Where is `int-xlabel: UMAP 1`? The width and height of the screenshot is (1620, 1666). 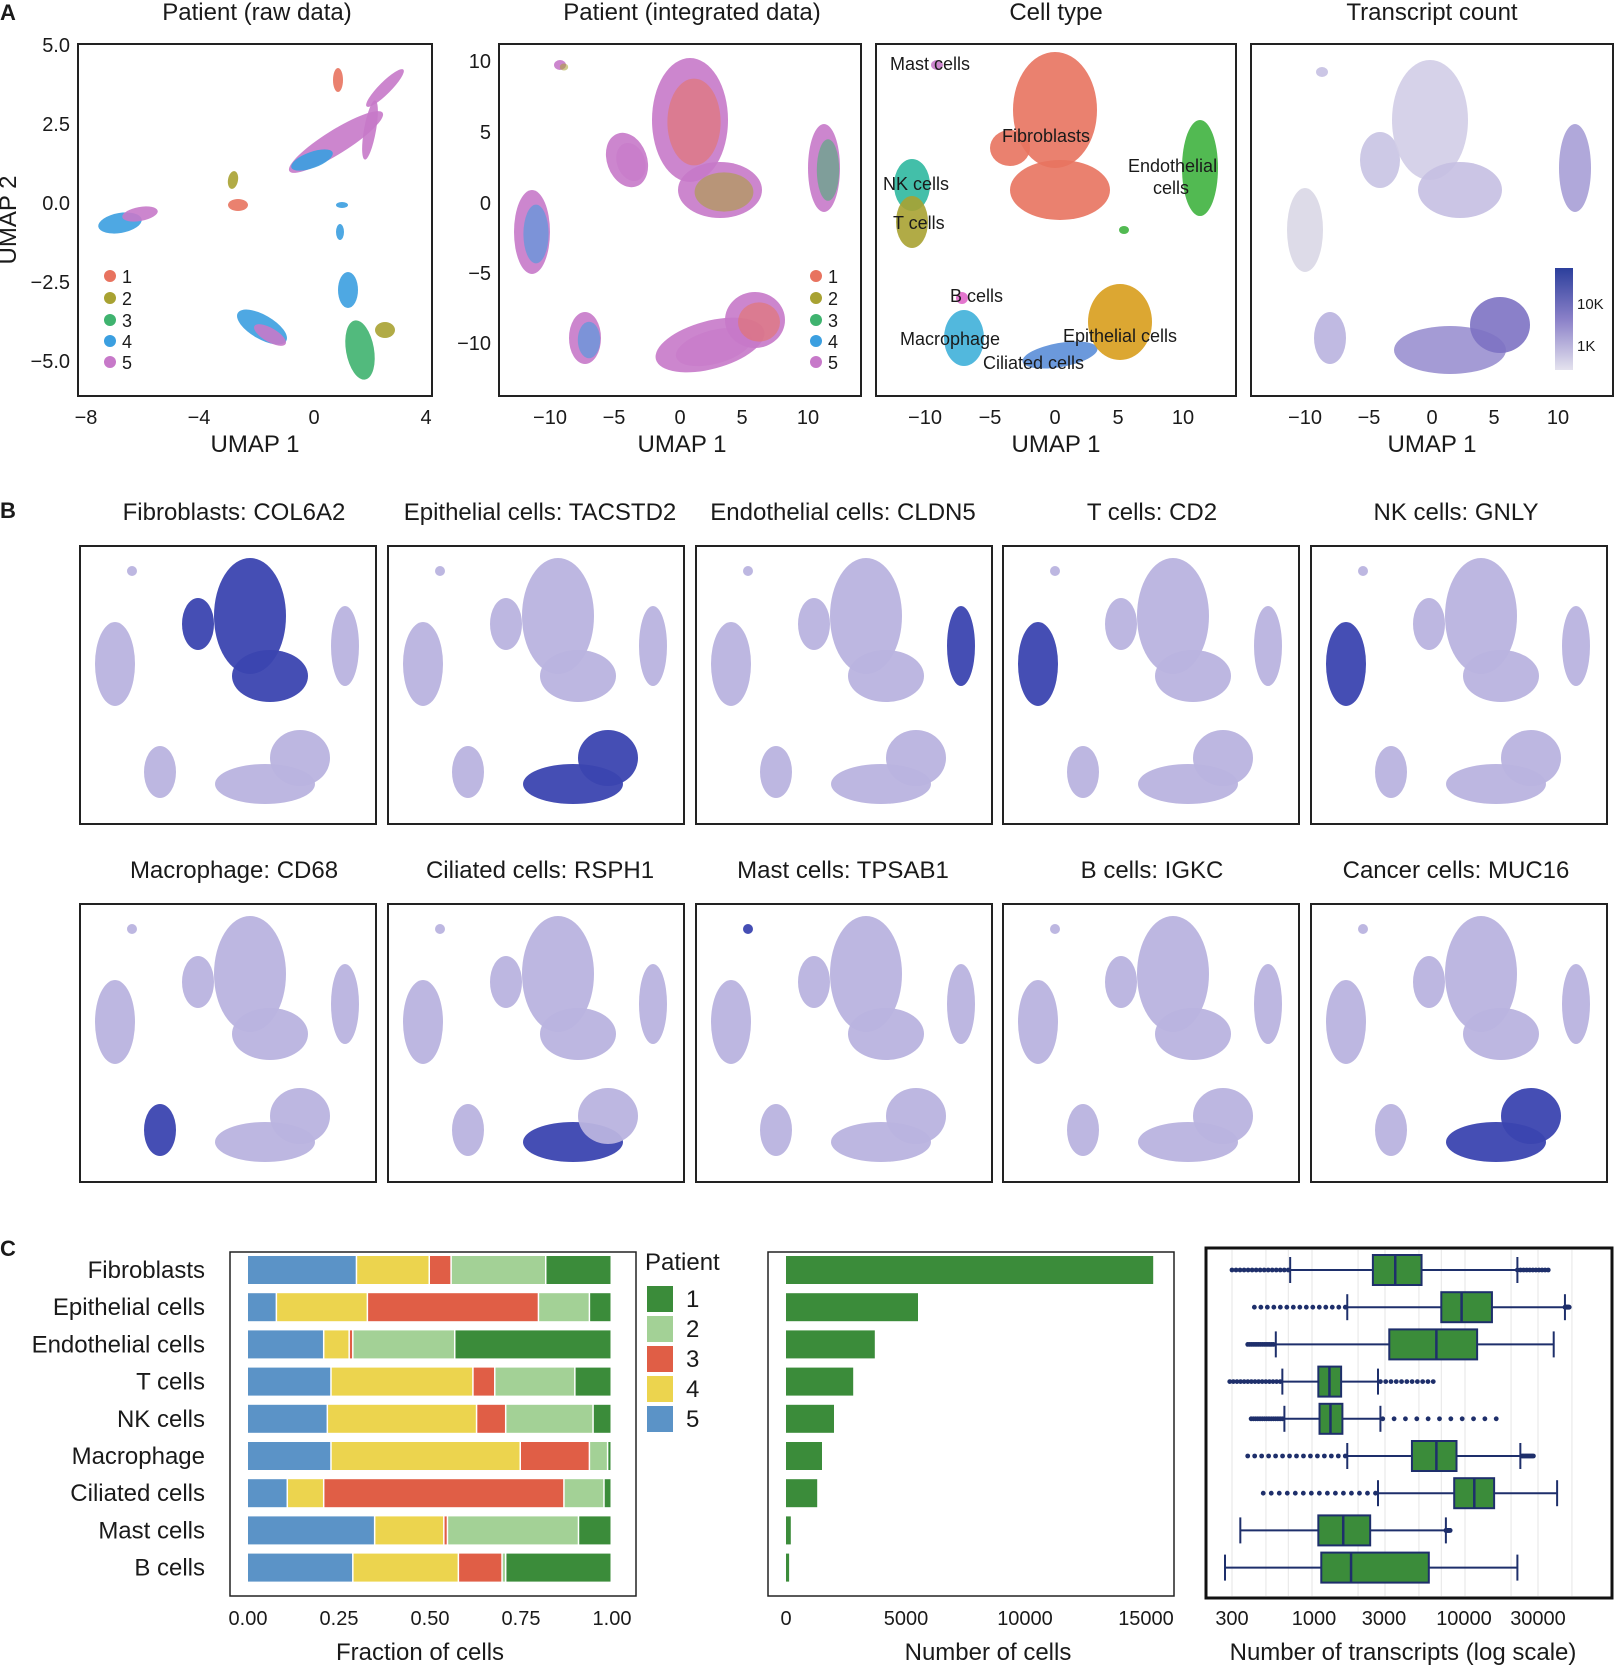 int-xlabel: UMAP 1 is located at coordinates (682, 444).